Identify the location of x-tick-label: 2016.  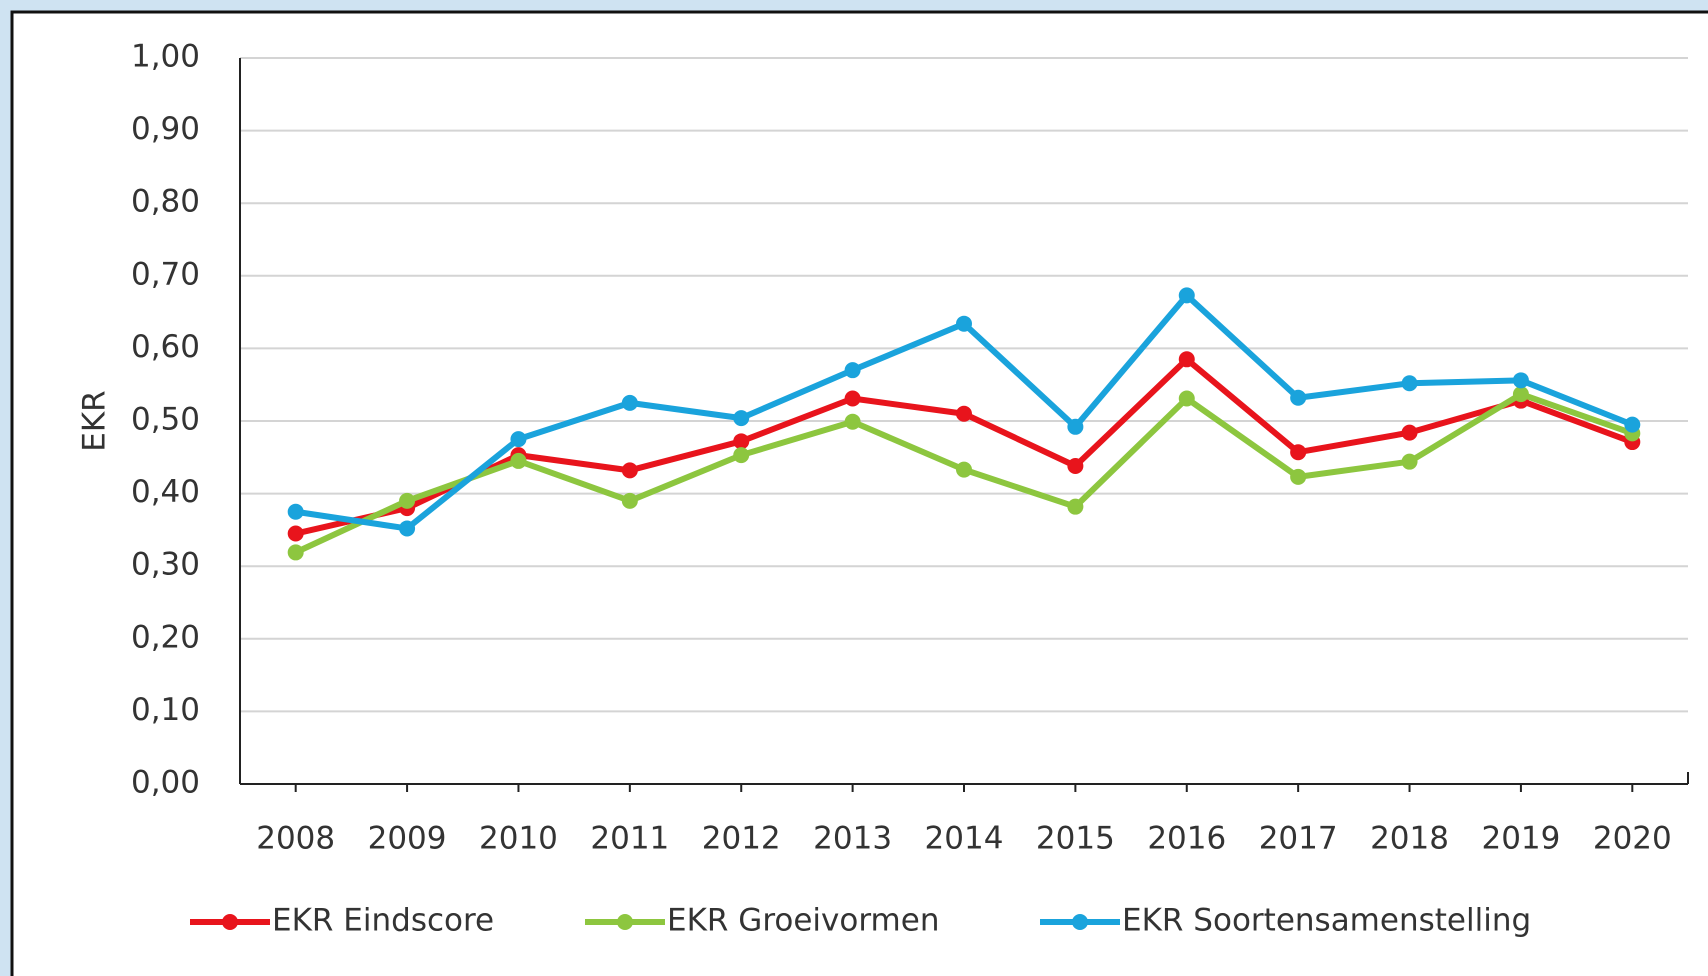
(1186, 839).